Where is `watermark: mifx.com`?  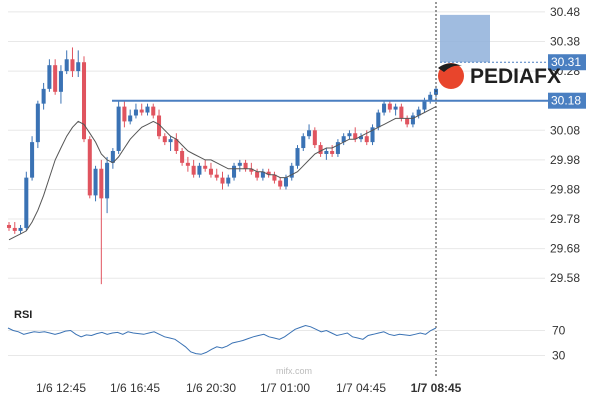 watermark: mifx.com is located at coordinates (294, 371).